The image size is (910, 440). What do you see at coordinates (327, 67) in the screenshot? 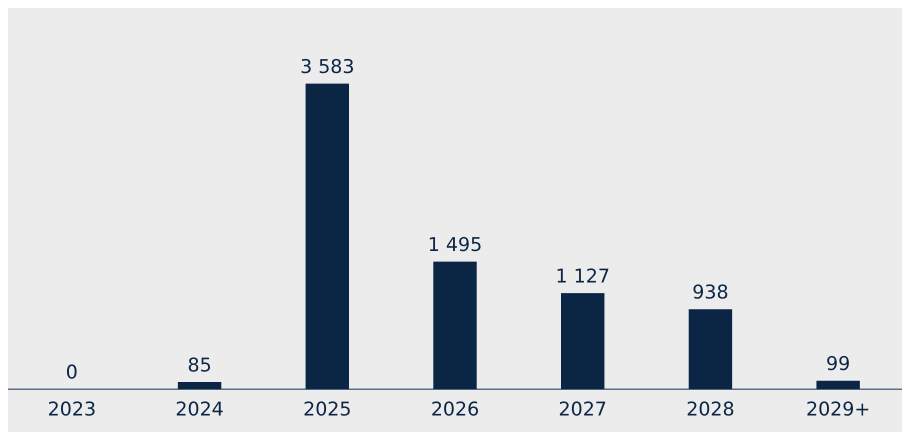
I see `data-label: 3 583` at bounding box center [327, 67].